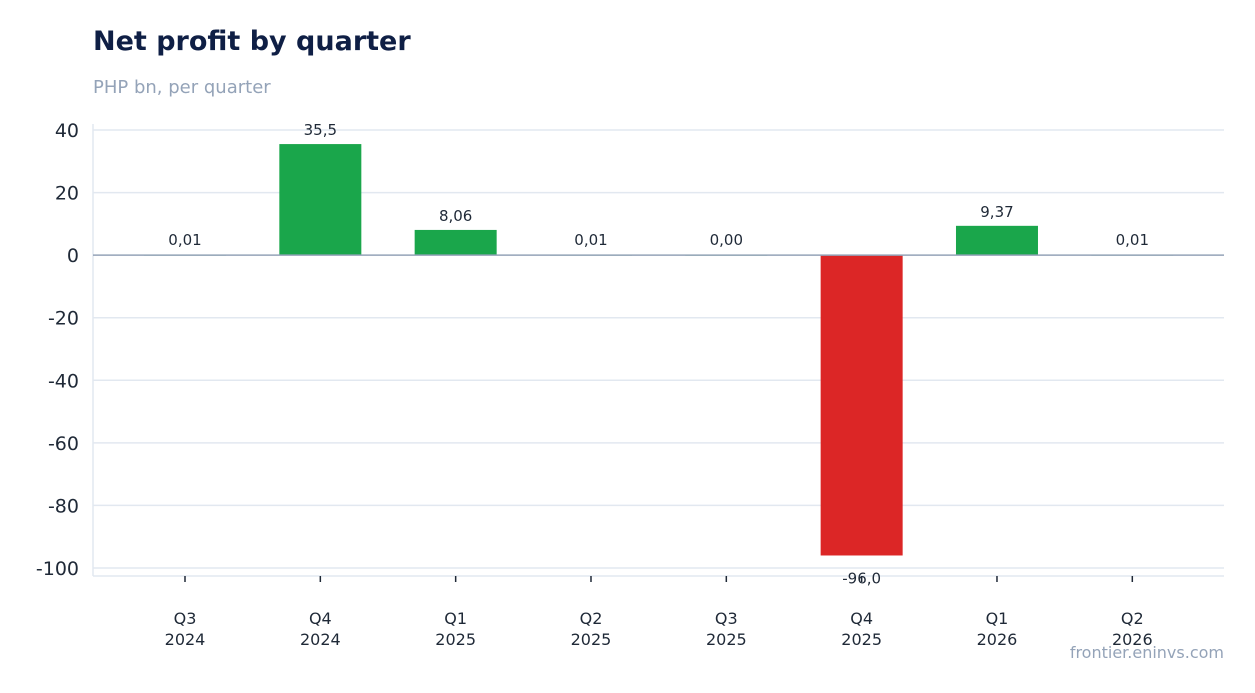 The height and width of the screenshot is (693, 1255). I want to click on data-label: 9,37, so click(996, 212).